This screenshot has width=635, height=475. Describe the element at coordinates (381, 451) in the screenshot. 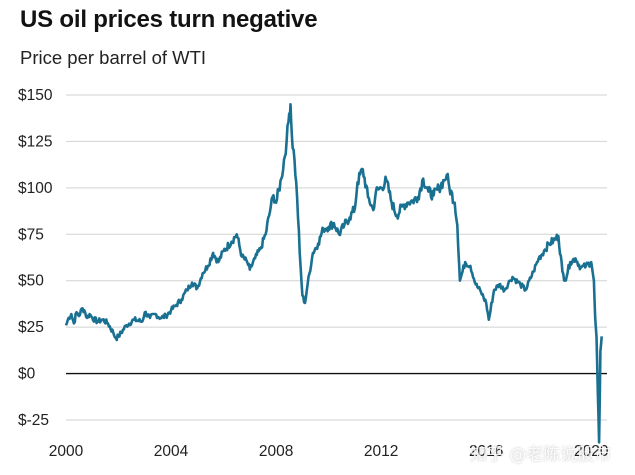

I see `x-tick-label: 2012` at that location.